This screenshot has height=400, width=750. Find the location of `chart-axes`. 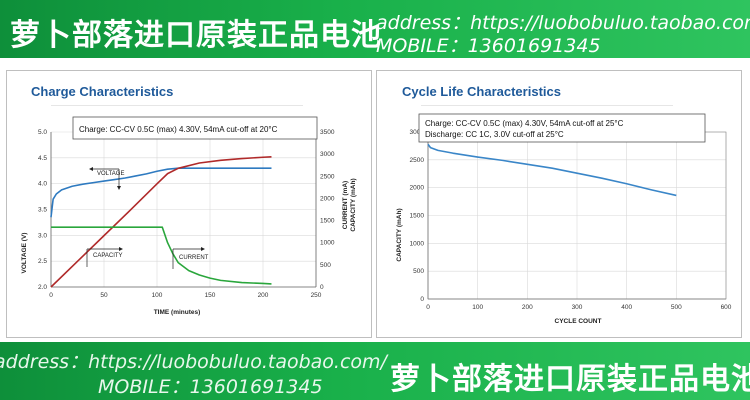

chart-axes is located at coordinates (183, 210).